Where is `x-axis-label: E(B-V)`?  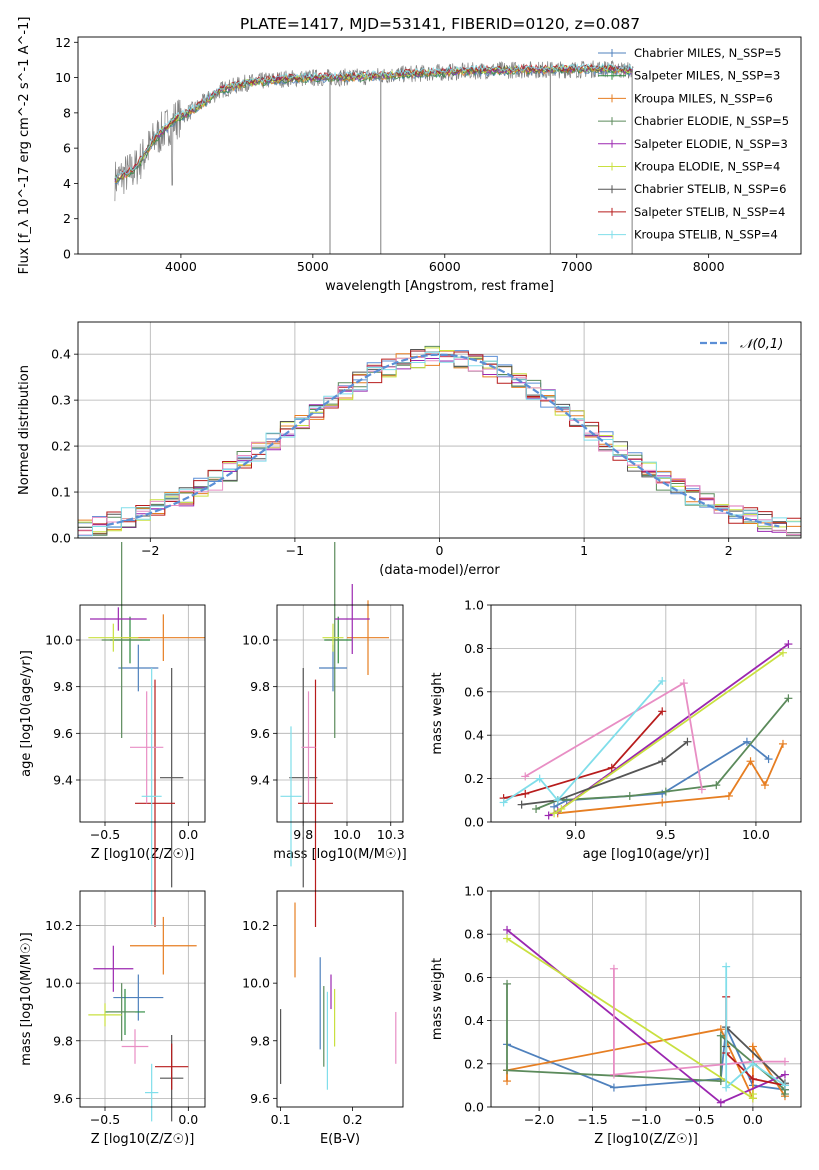
x-axis-label: E(B-V) is located at coordinates (340, 1139).